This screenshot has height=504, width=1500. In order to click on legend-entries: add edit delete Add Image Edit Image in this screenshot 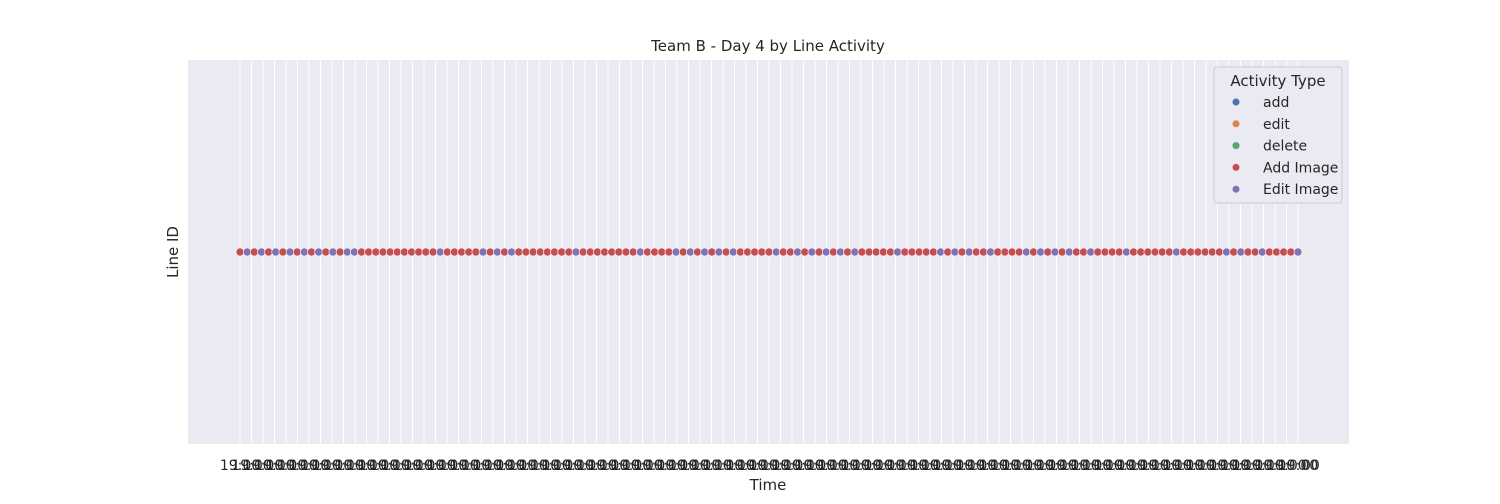, I will do `click(1285, 146)`.